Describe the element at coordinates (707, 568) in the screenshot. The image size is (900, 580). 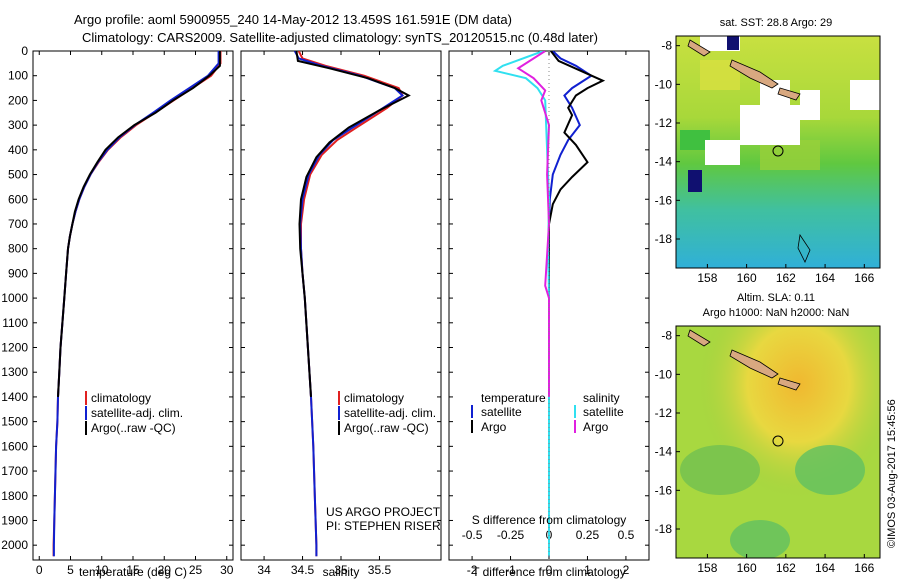
I see `map-x-tick-label: 158` at that location.